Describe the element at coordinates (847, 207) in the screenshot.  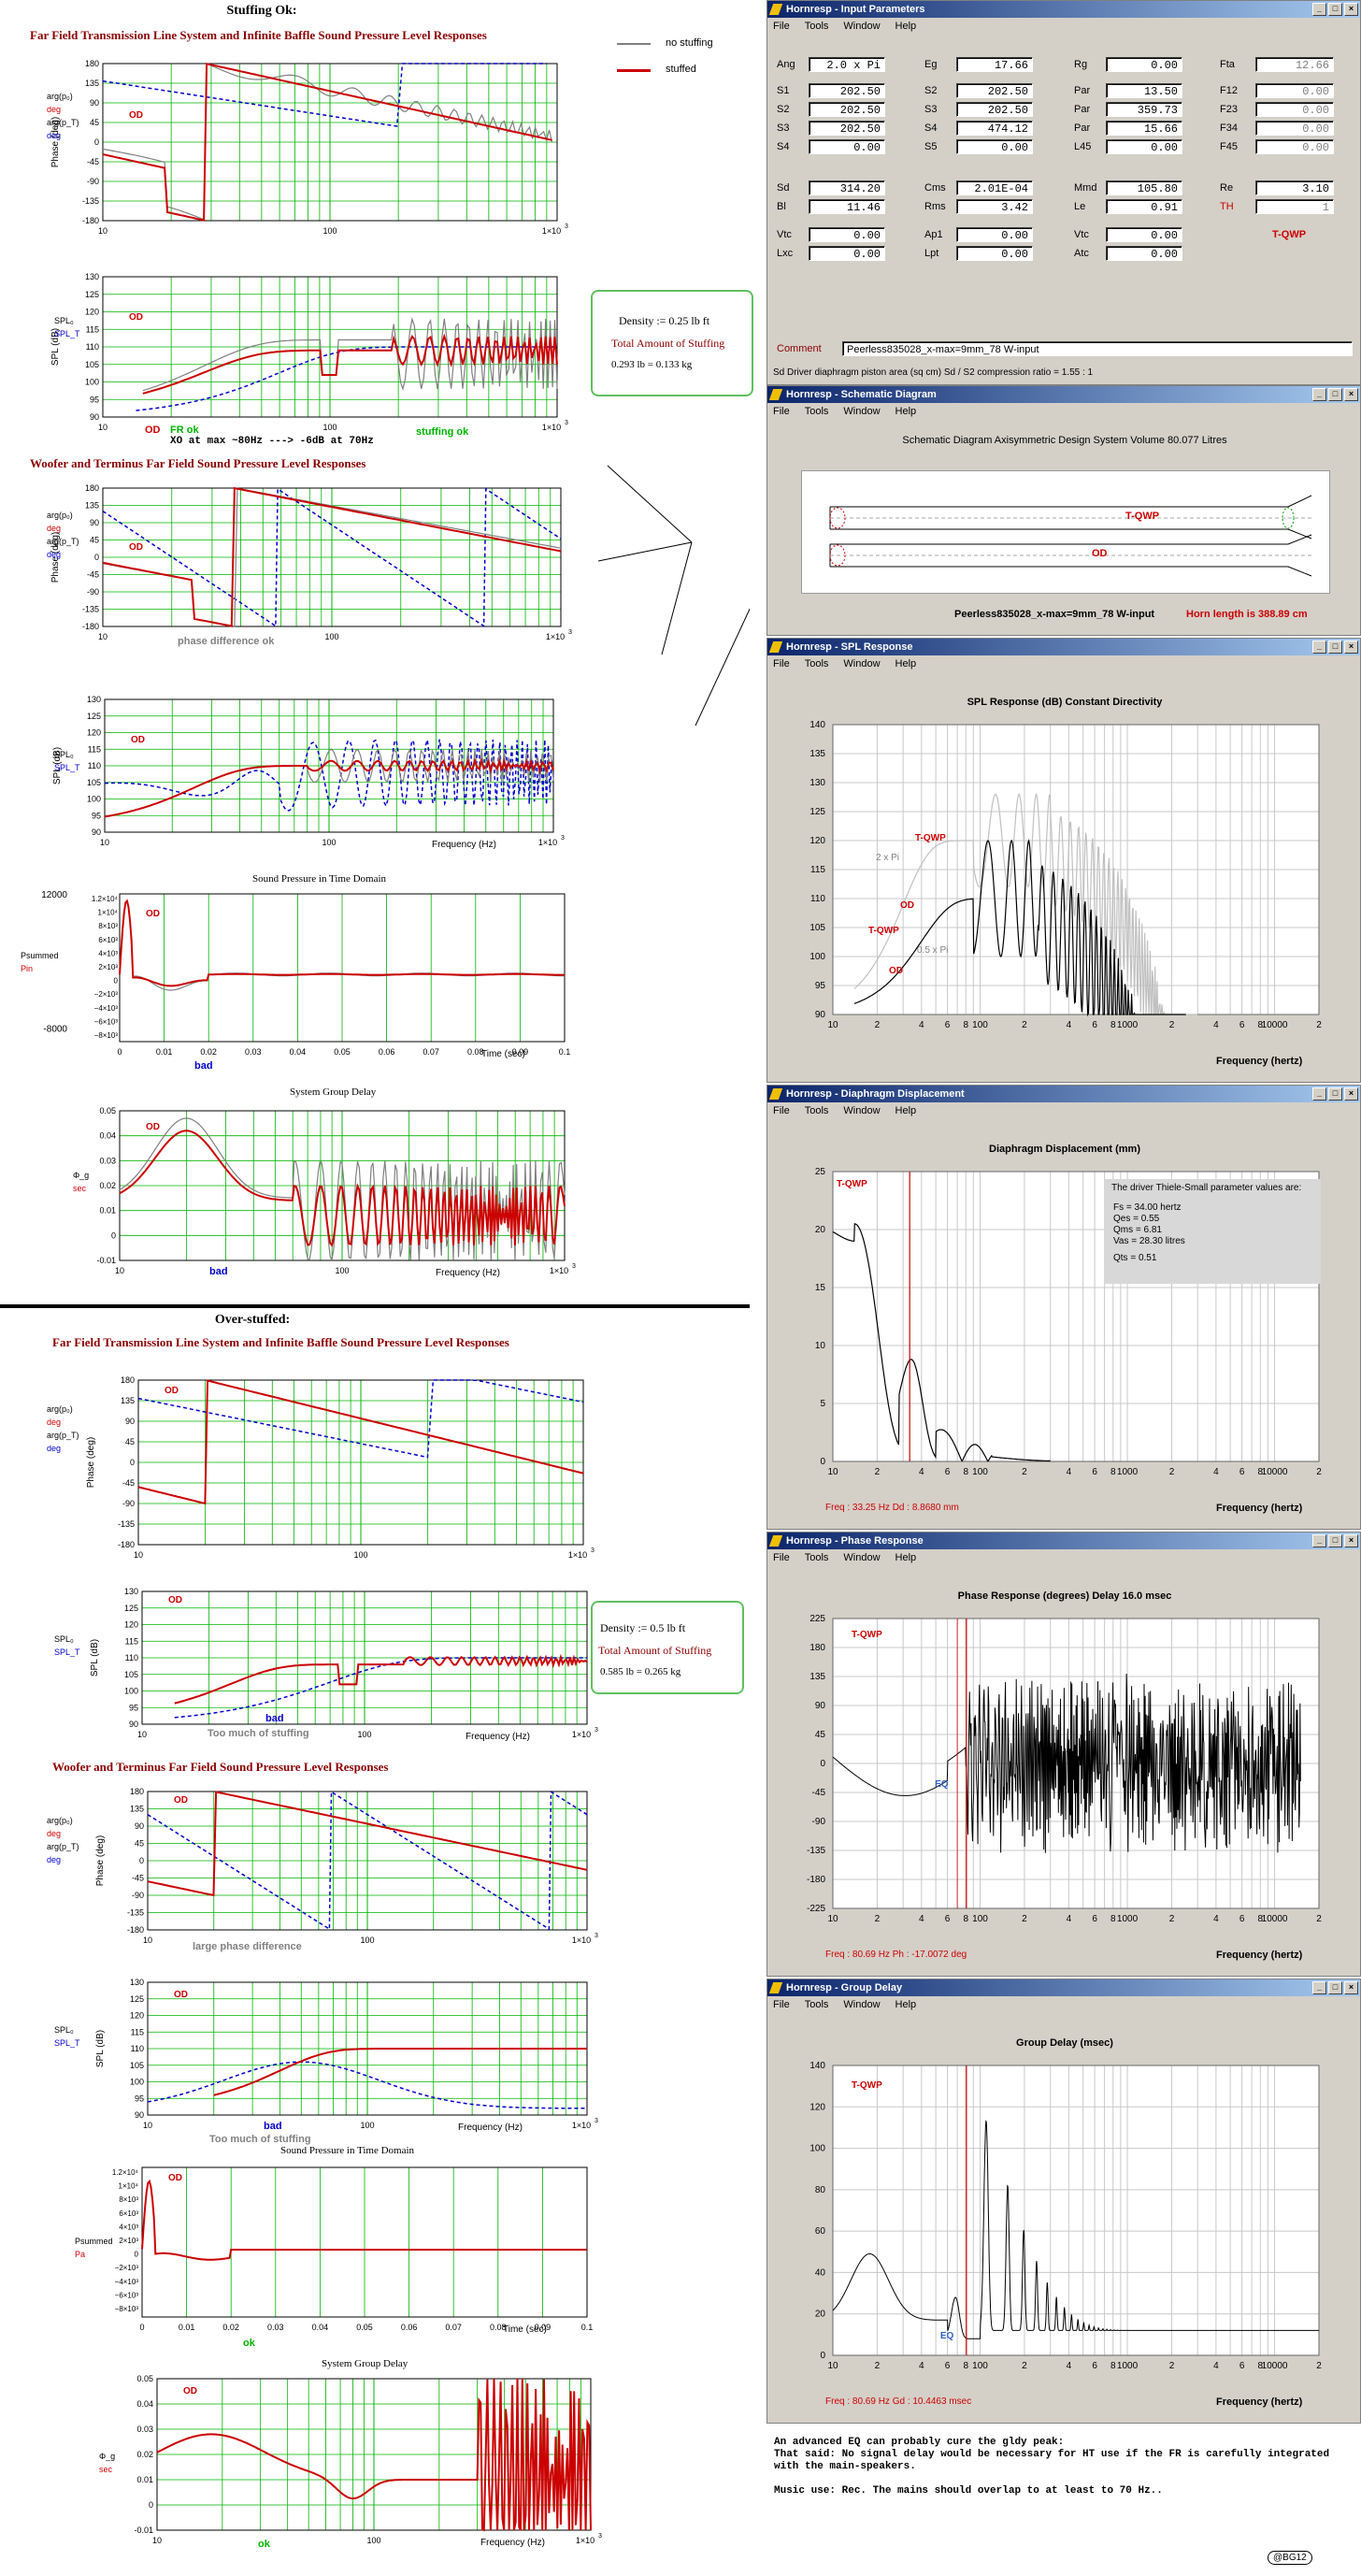
I see `param-field: 11.46` at that location.